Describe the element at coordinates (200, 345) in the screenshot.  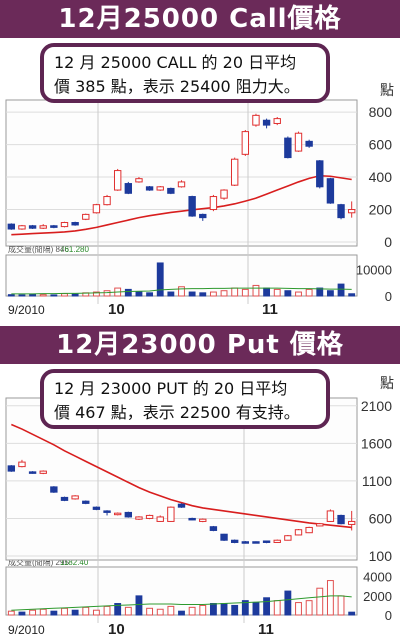
I see `chart2-title-banner: 12月23000 Put 價格` at that location.